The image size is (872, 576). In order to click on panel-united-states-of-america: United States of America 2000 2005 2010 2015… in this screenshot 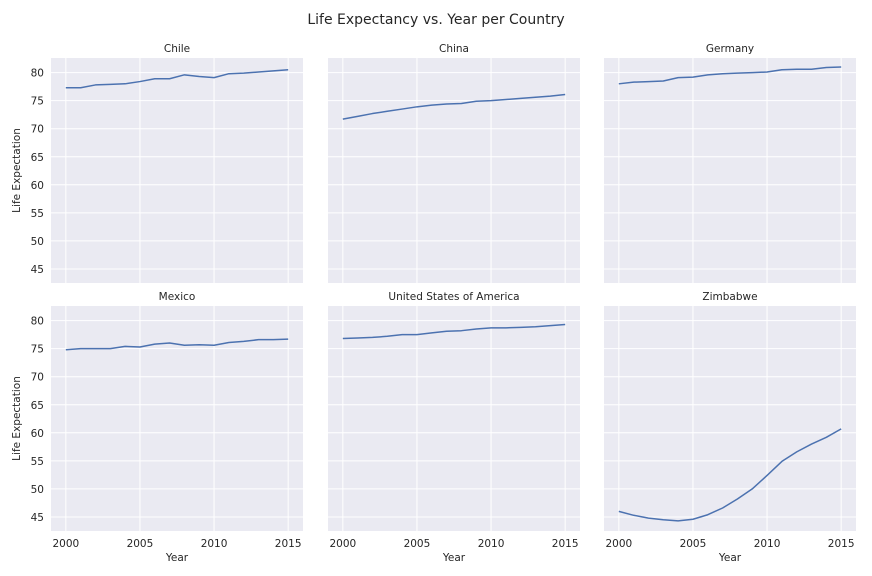, I will do `click(454, 427)`.